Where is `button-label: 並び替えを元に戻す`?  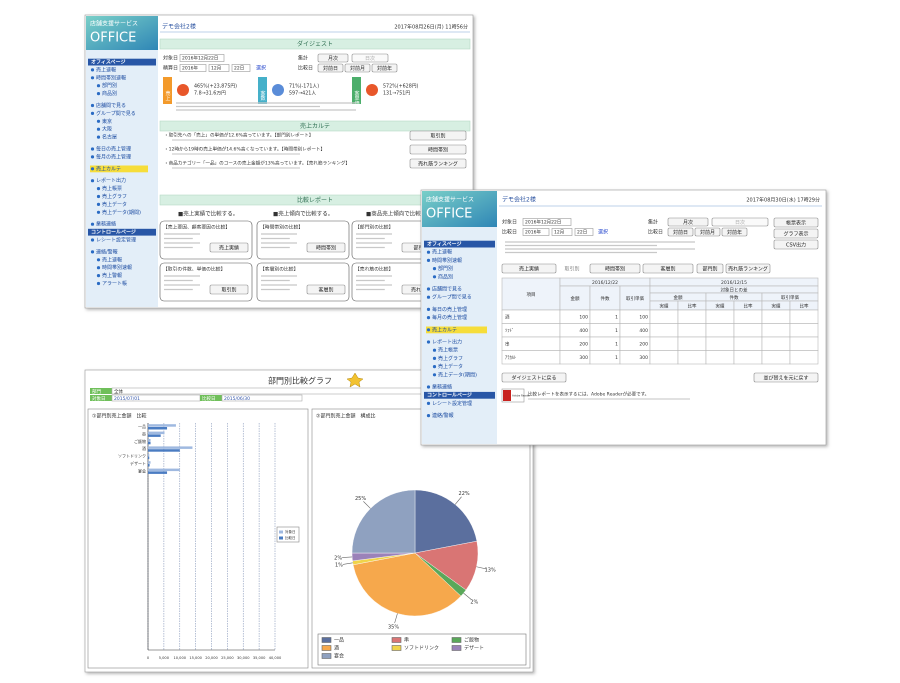
button-label: 並び替えを元に戻す is located at coordinates (785, 377).